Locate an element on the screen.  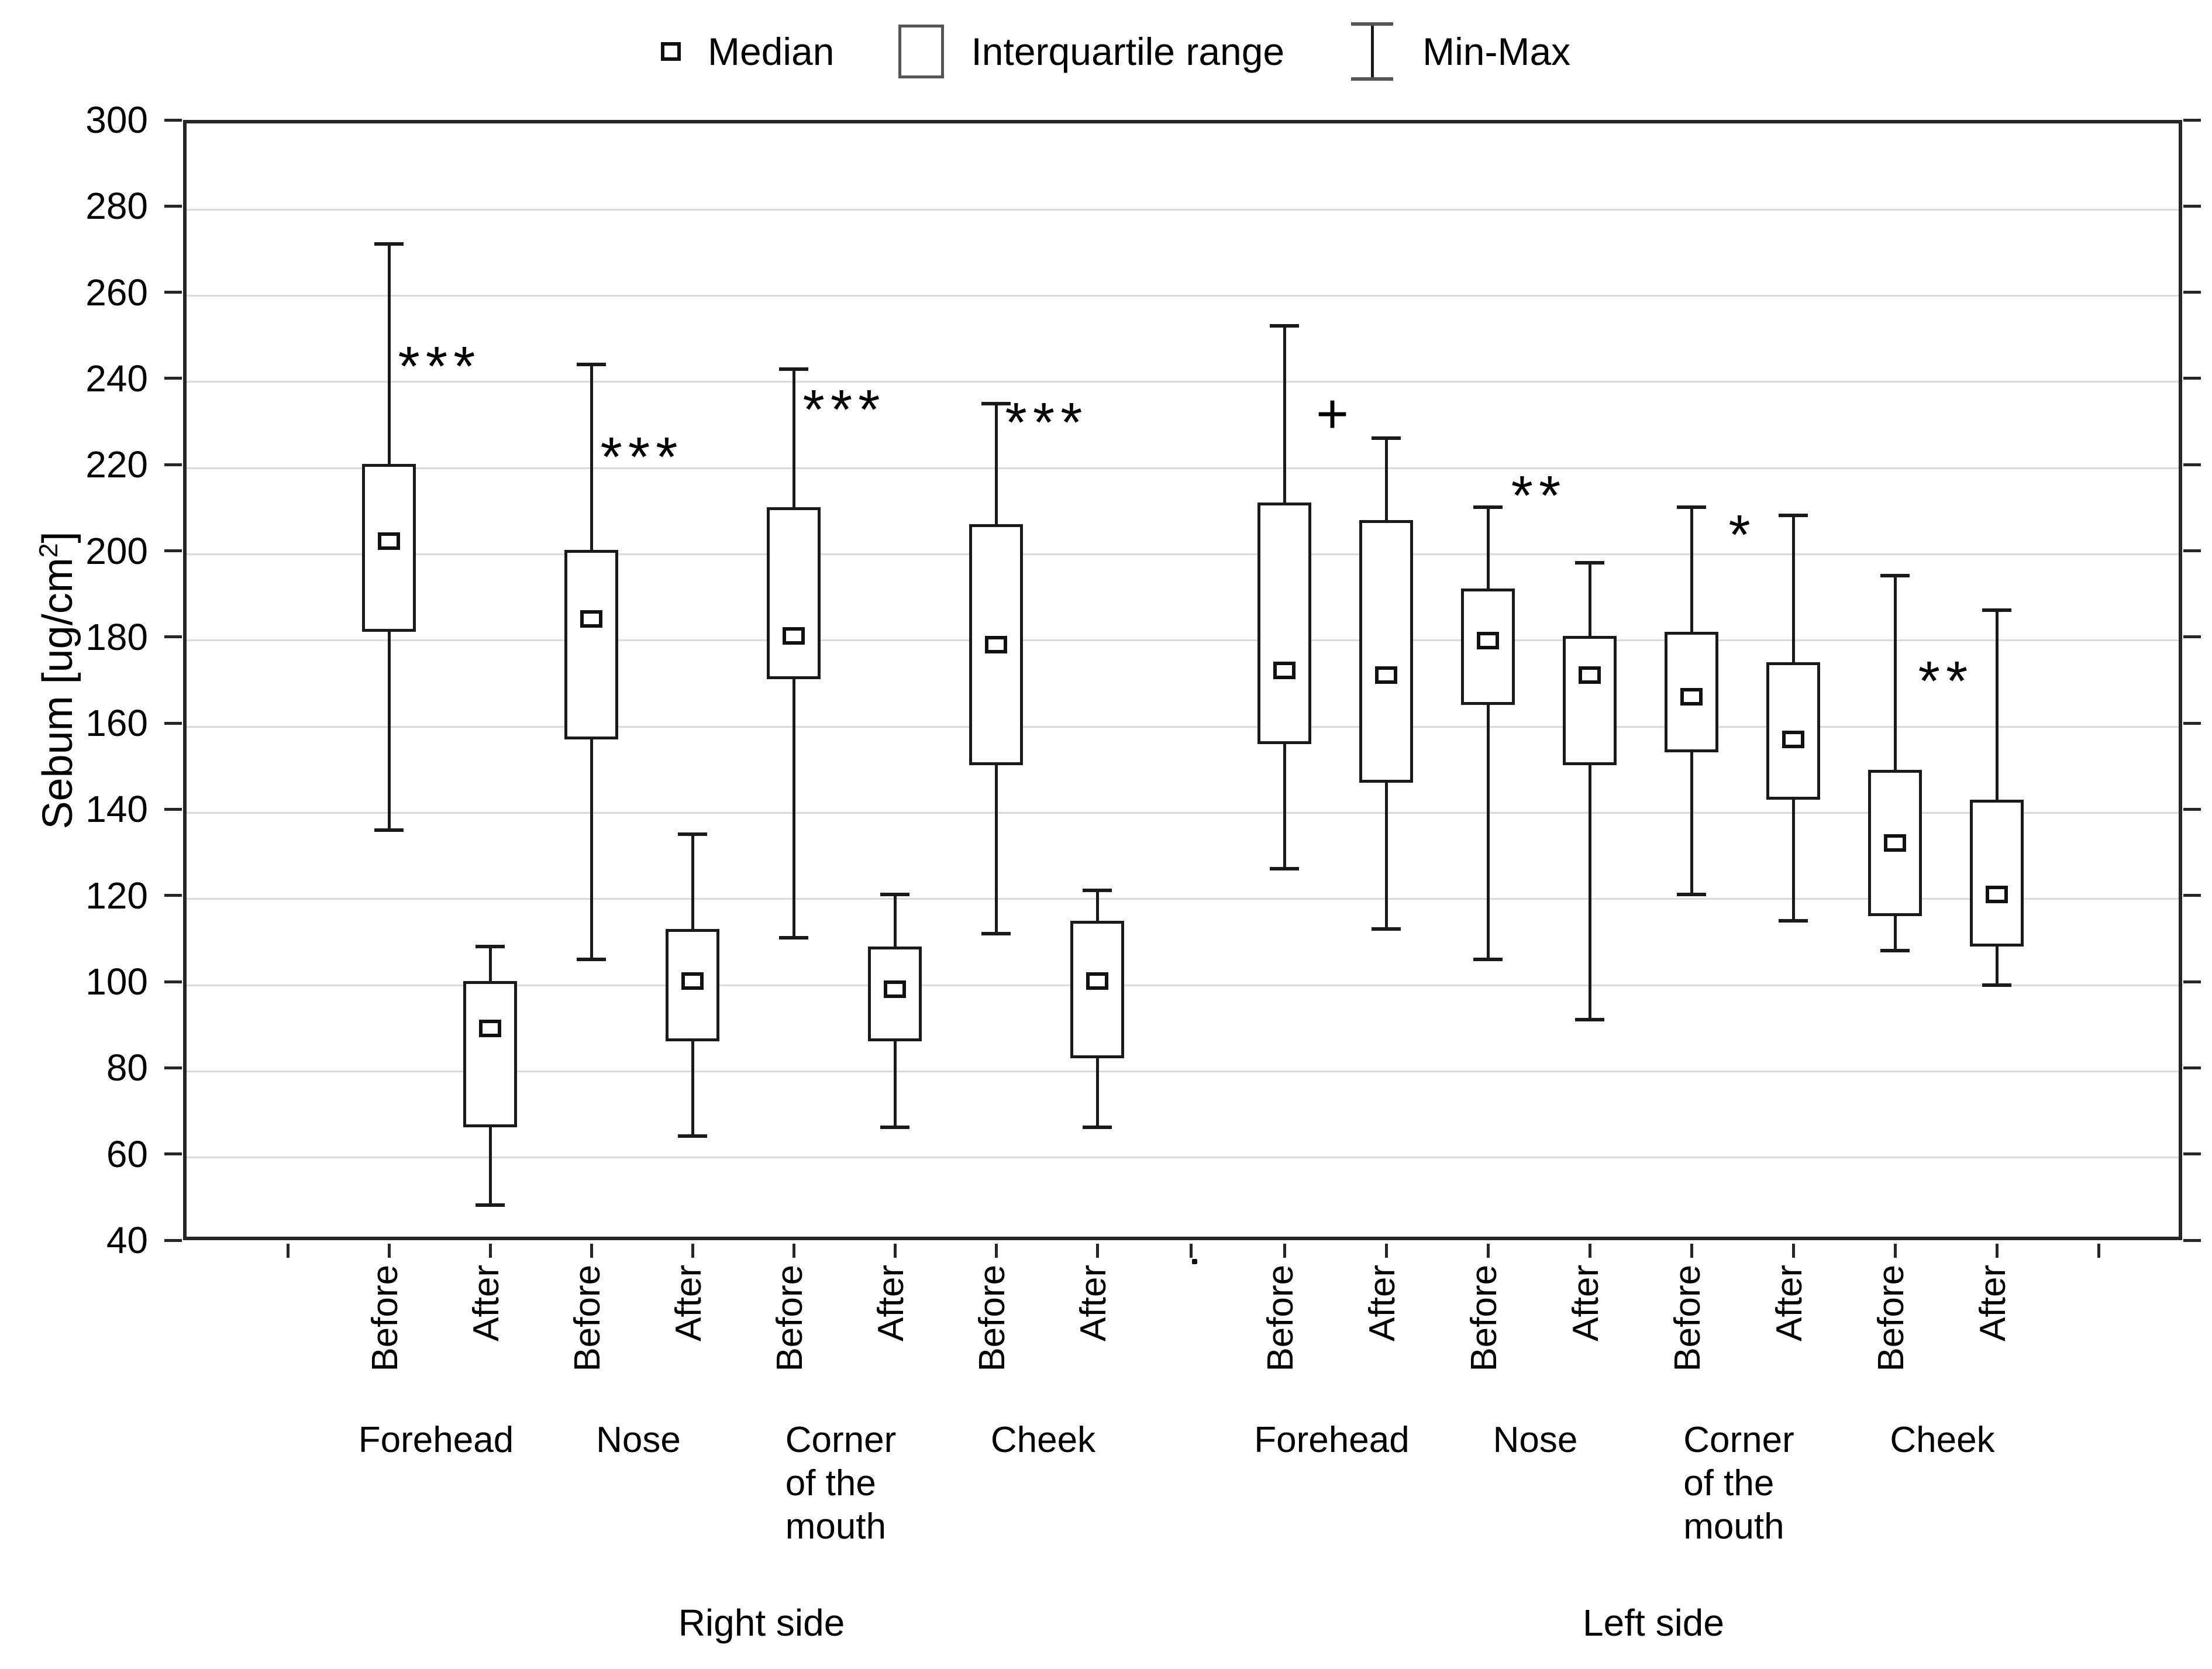
whisker-bottom-cap is located at coordinates (1372, 79).